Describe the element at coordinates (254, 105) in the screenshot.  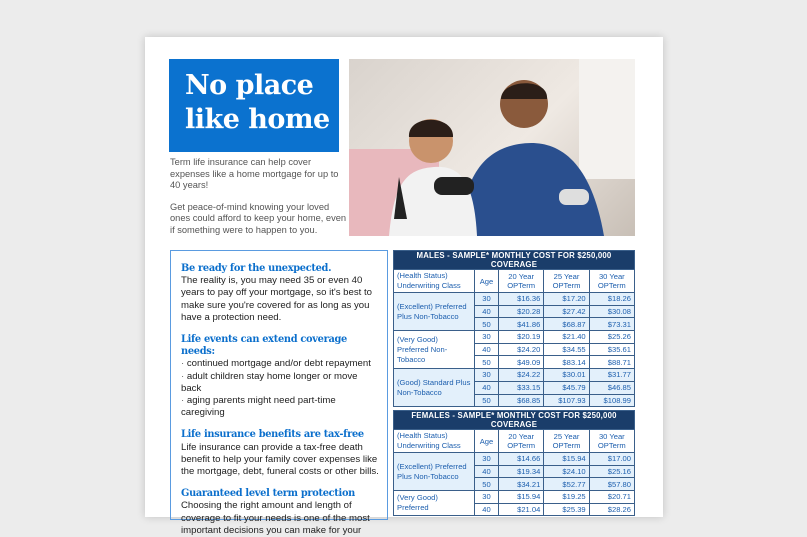
I see `page-title: No place like home` at that location.